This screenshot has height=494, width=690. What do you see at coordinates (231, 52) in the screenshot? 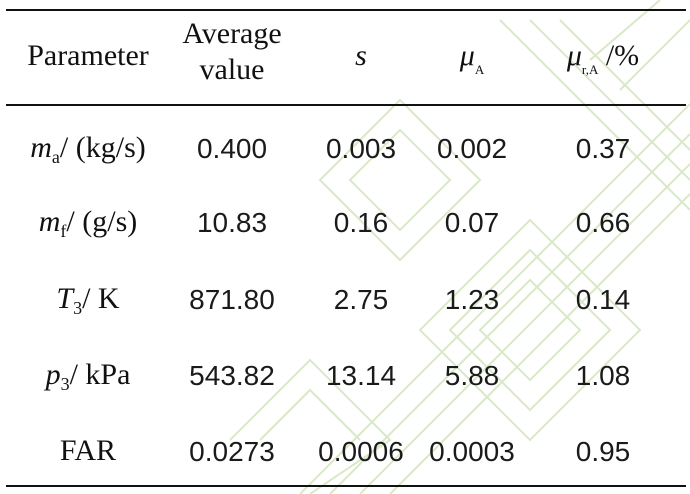
I see `header-average: Average value` at bounding box center [231, 52].